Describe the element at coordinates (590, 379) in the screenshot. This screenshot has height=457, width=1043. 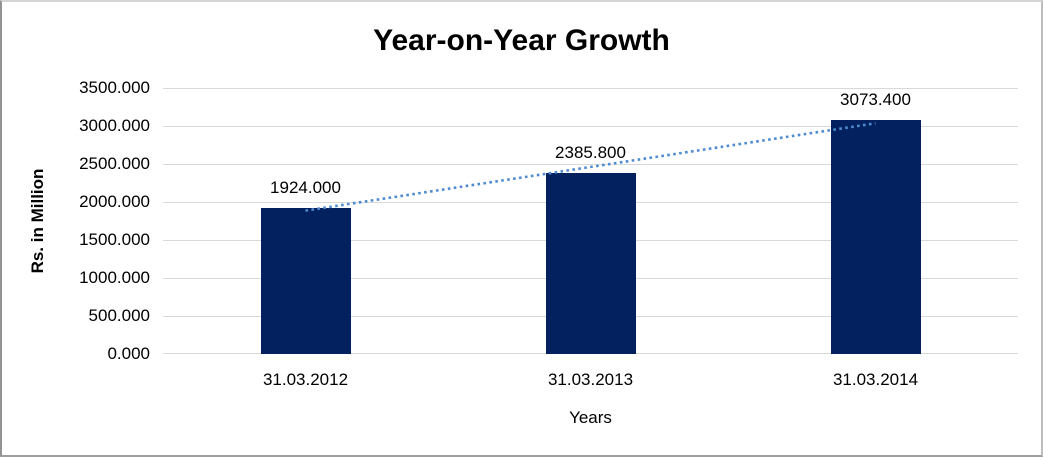
I see `x-category-label: 31.03.2013` at that location.